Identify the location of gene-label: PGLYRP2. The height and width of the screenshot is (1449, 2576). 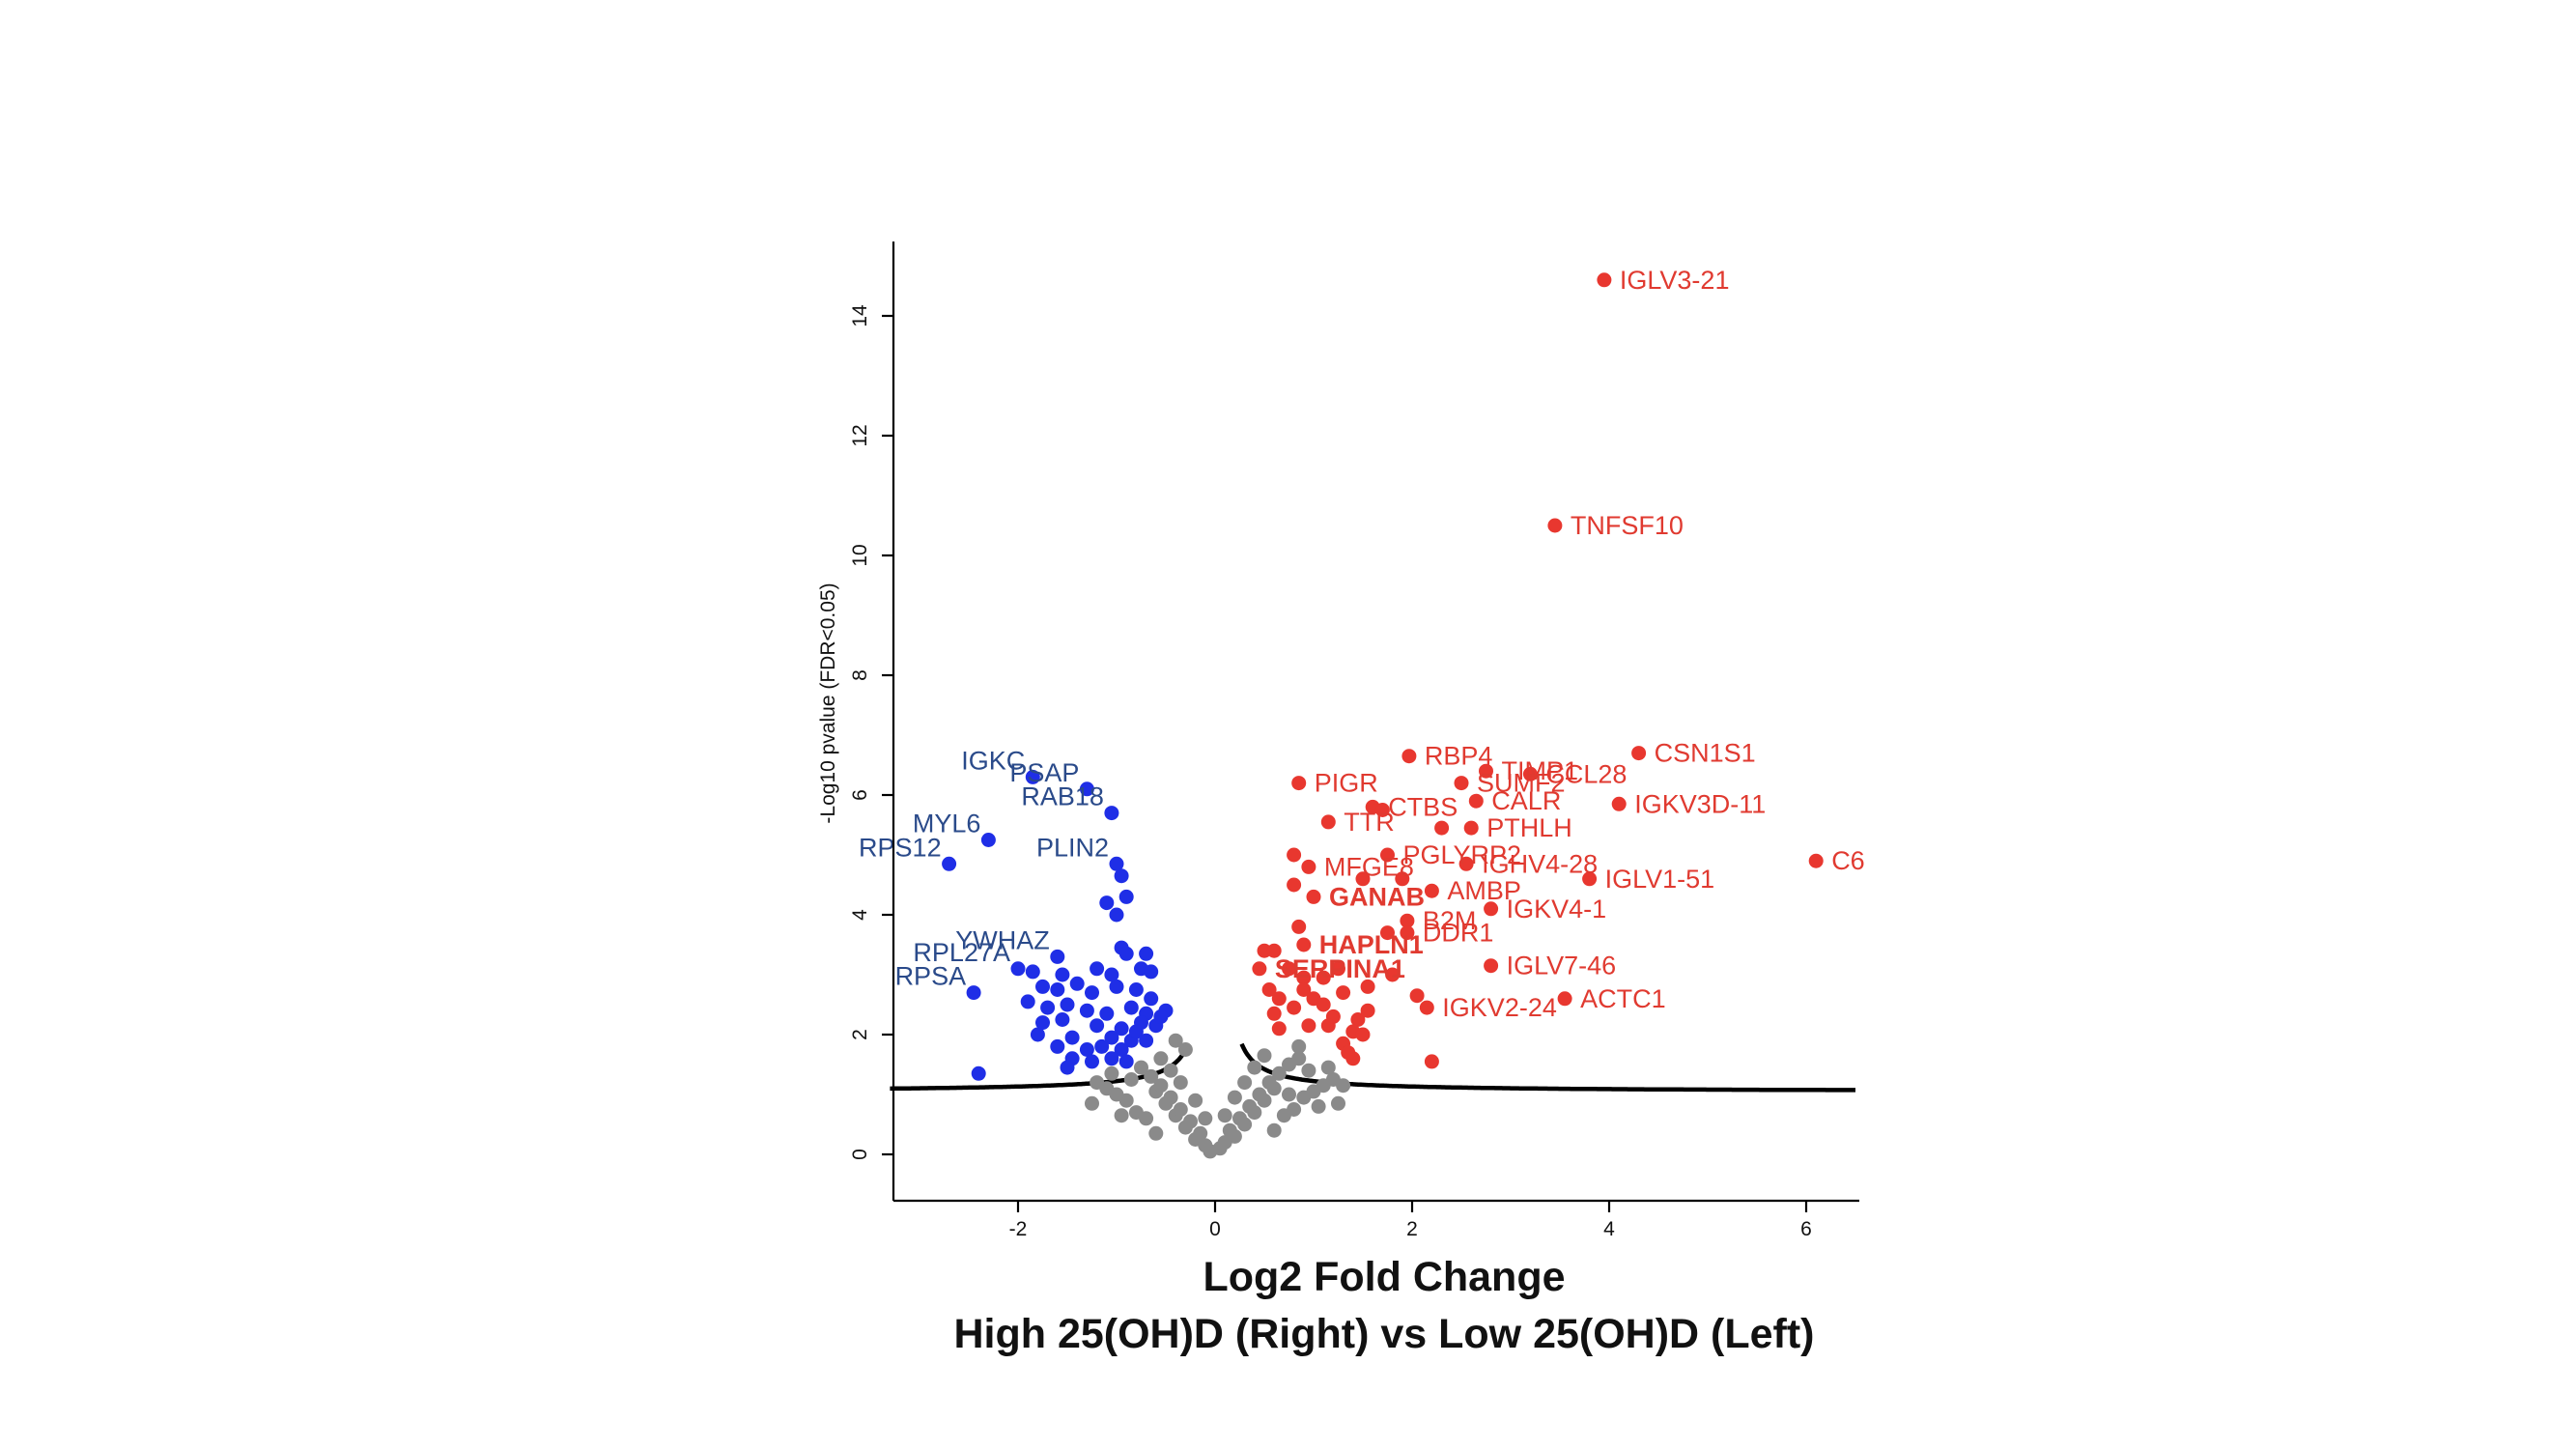
(1462, 854).